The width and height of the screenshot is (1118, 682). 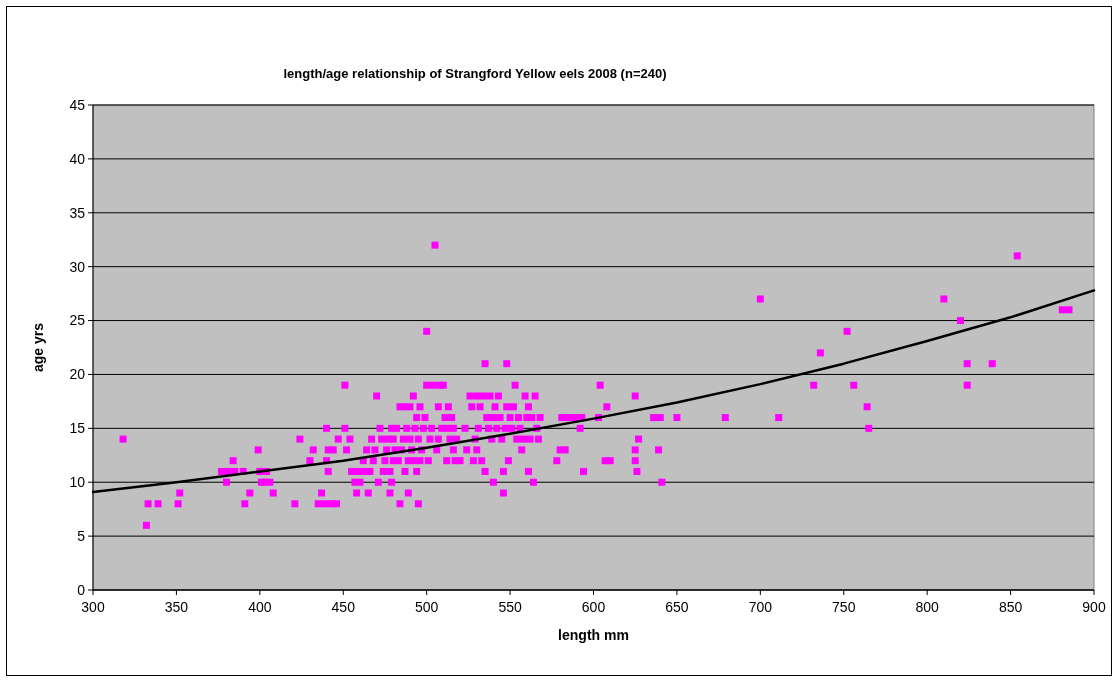 What do you see at coordinates (927, 607) in the screenshot?
I see `x-tick-label: 800` at bounding box center [927, 607].